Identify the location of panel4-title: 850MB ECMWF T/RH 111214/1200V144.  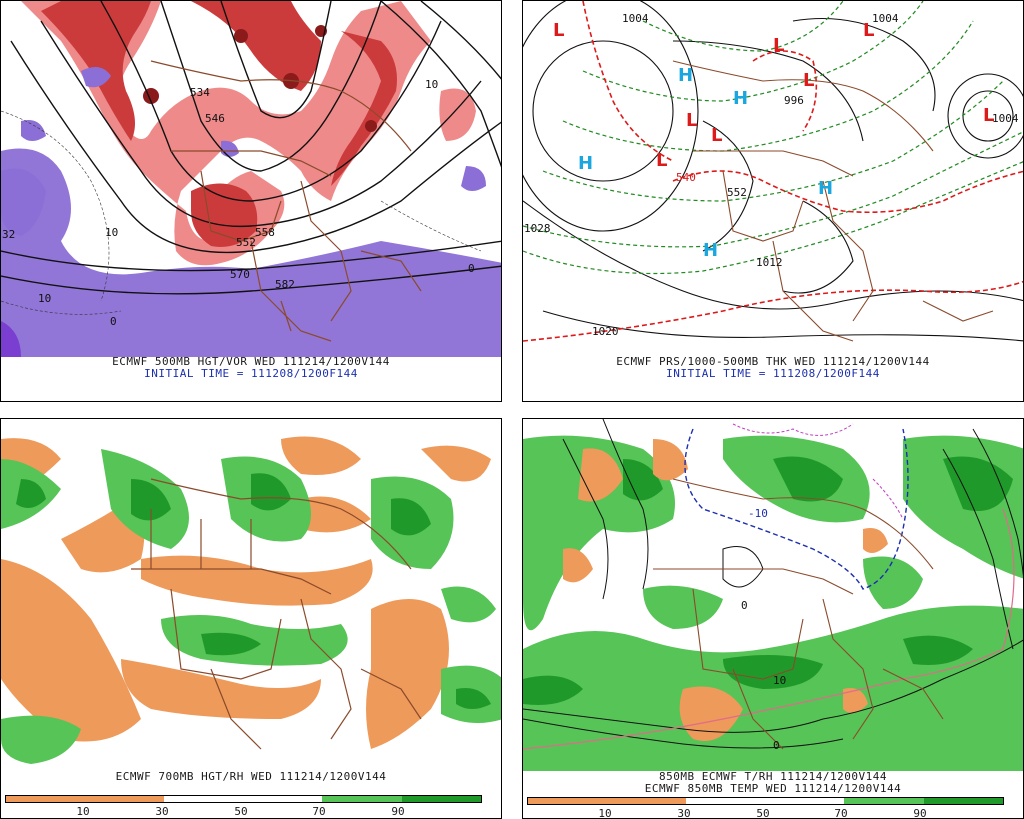
(773, 776).